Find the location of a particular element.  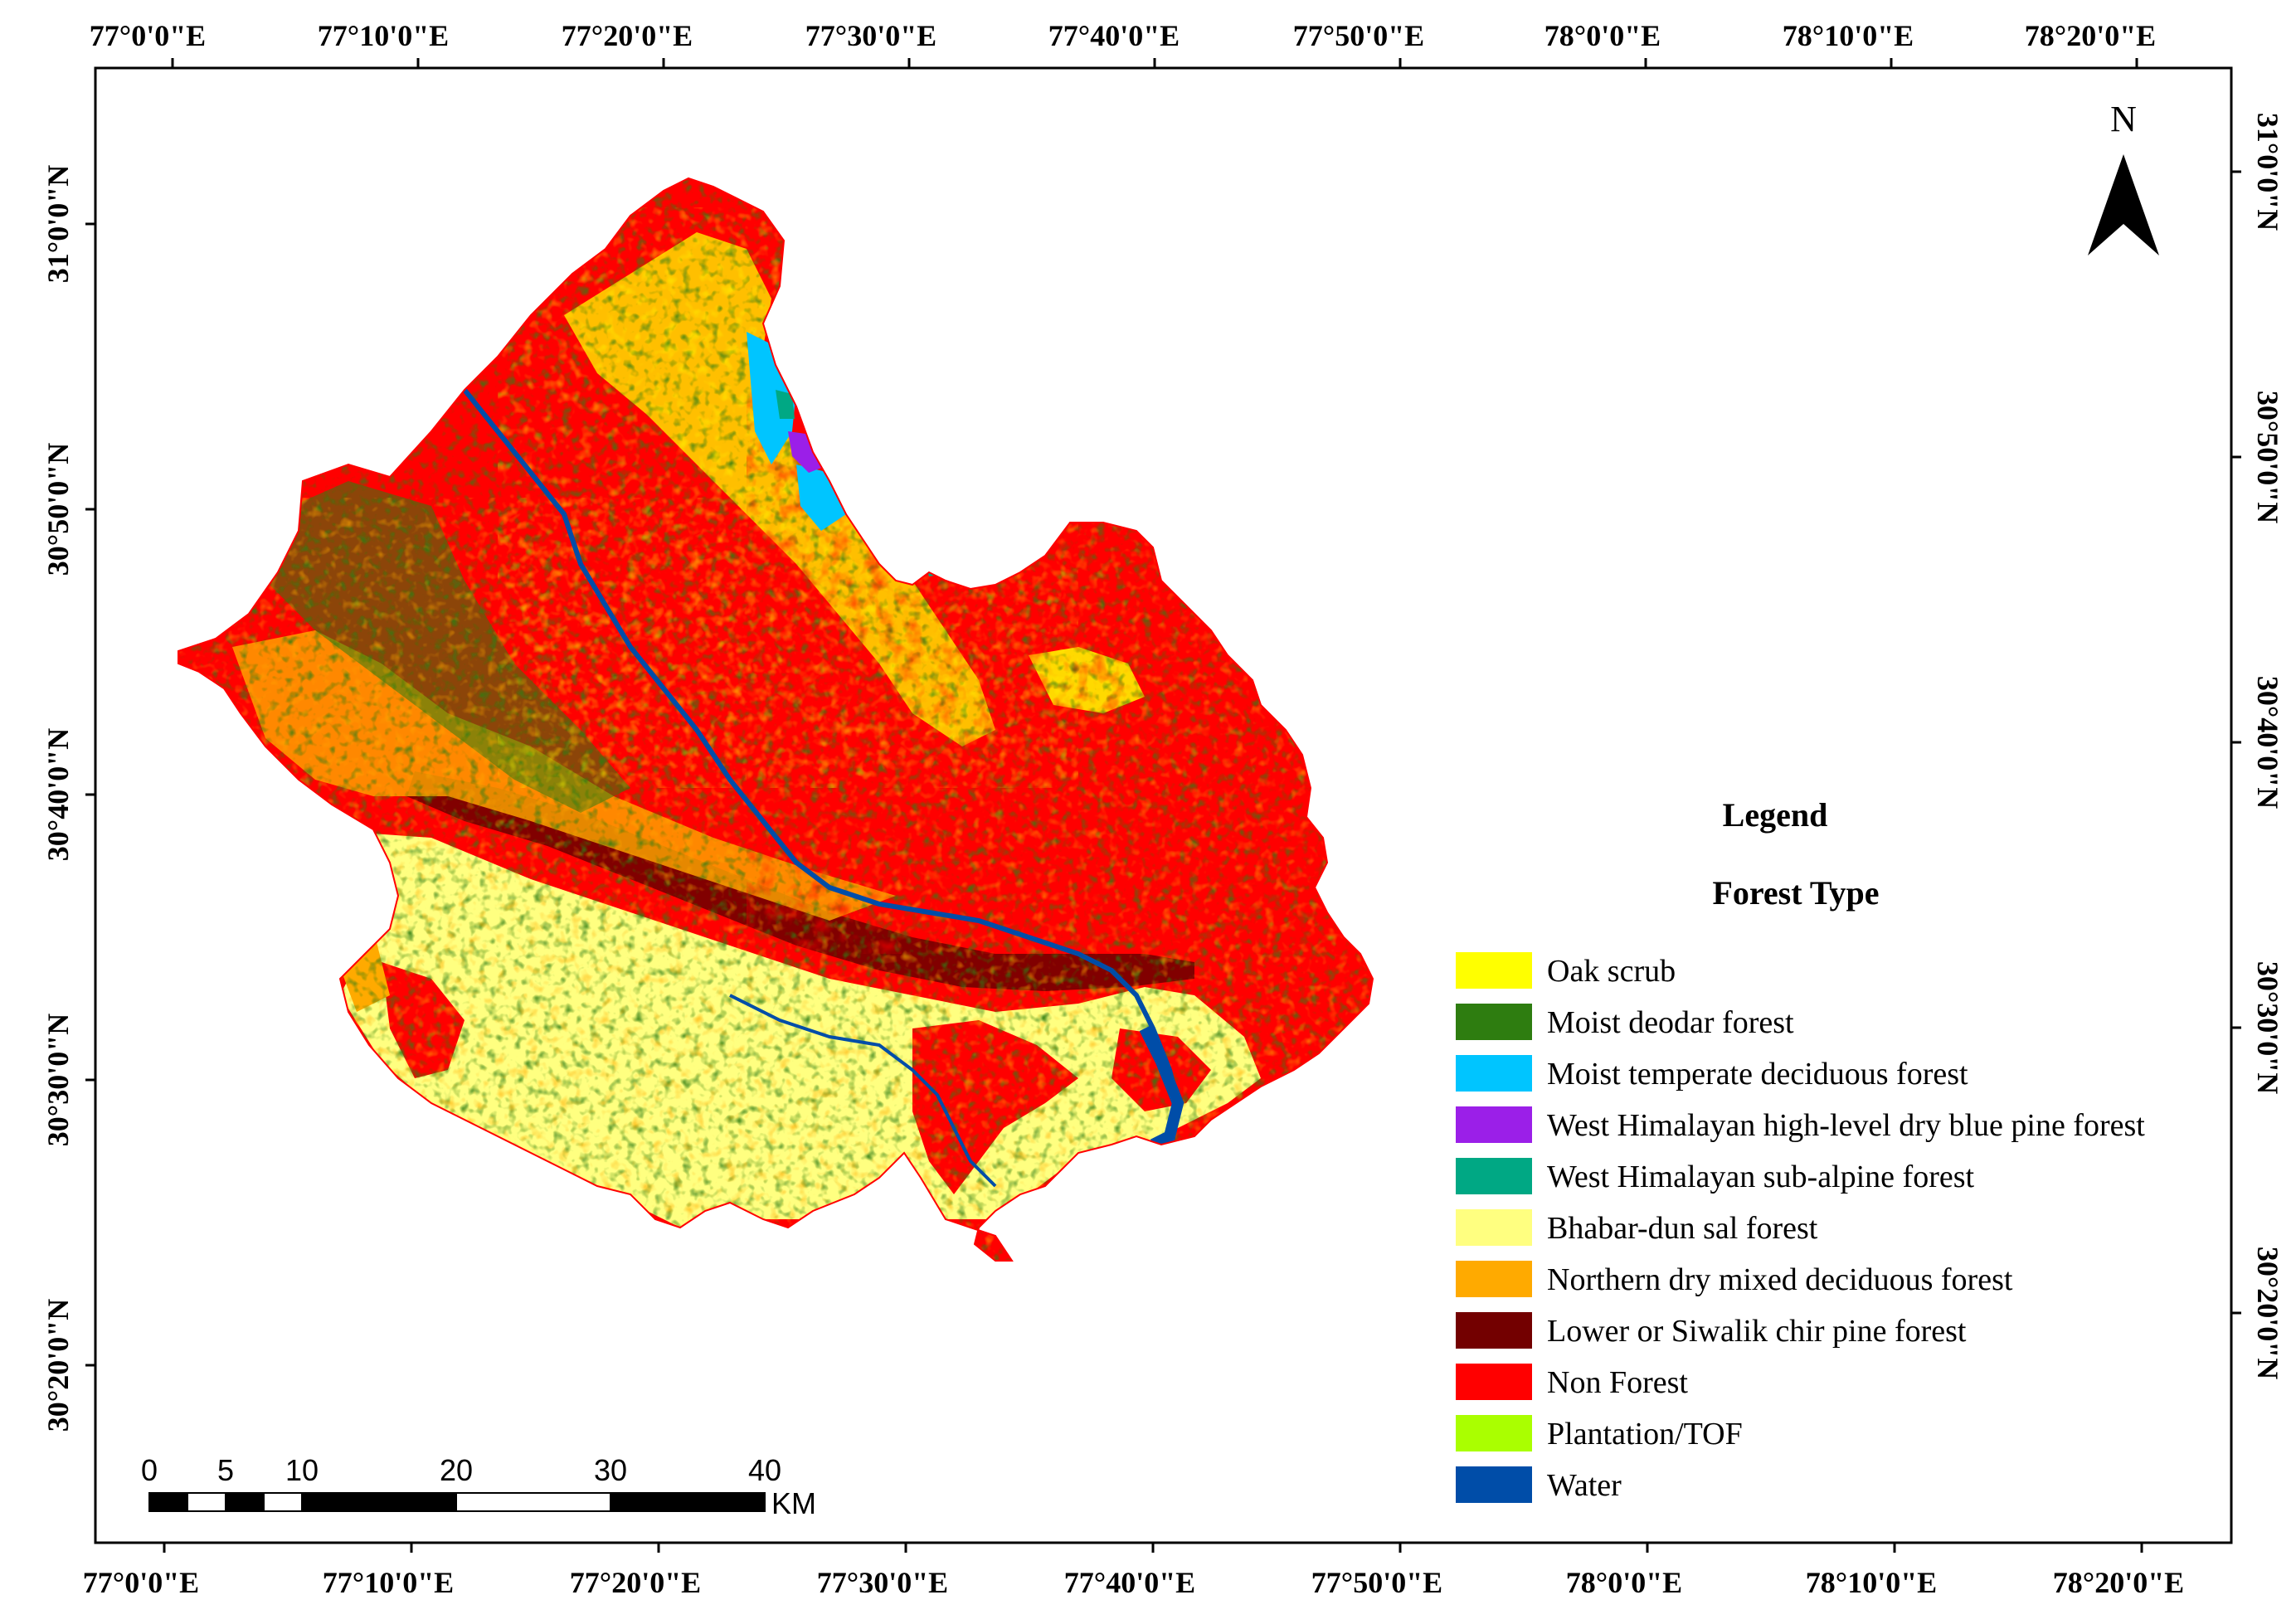

top-lon-label: 78°0'0"E is located at coordinates (1602, 35).